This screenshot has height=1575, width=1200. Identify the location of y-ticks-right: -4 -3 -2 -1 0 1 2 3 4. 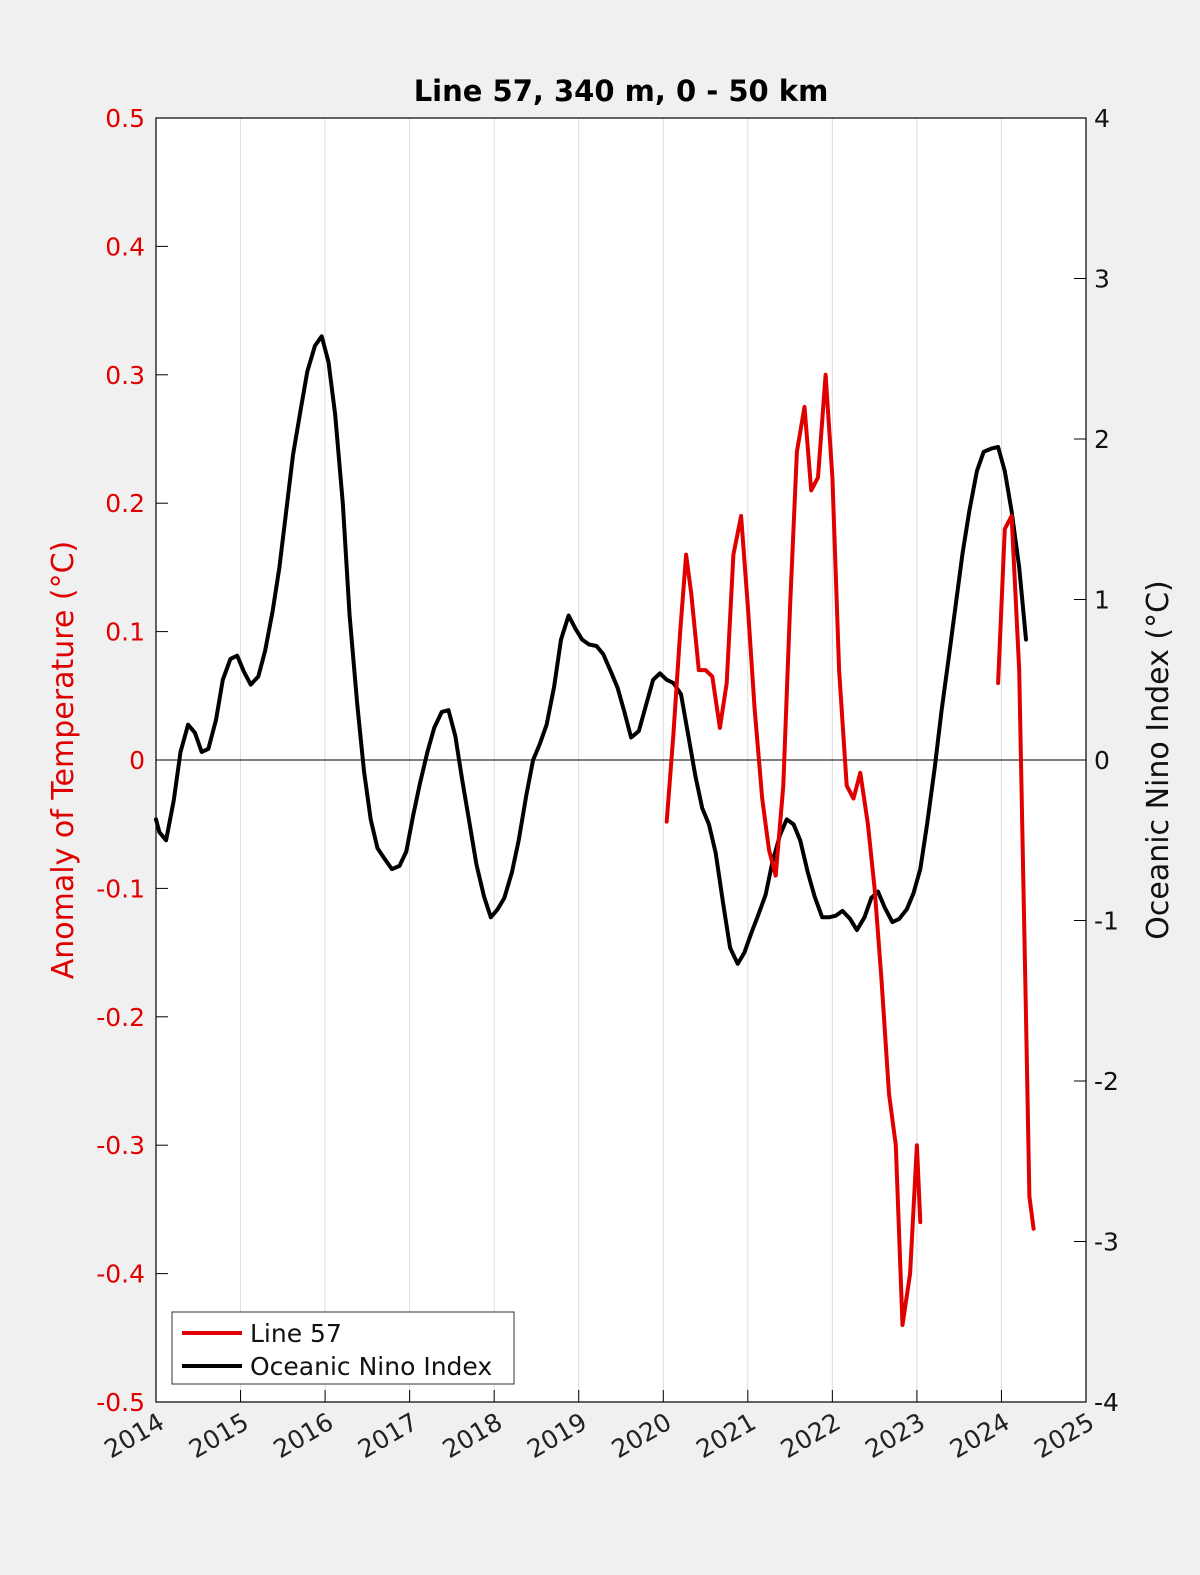
(1096, 760).